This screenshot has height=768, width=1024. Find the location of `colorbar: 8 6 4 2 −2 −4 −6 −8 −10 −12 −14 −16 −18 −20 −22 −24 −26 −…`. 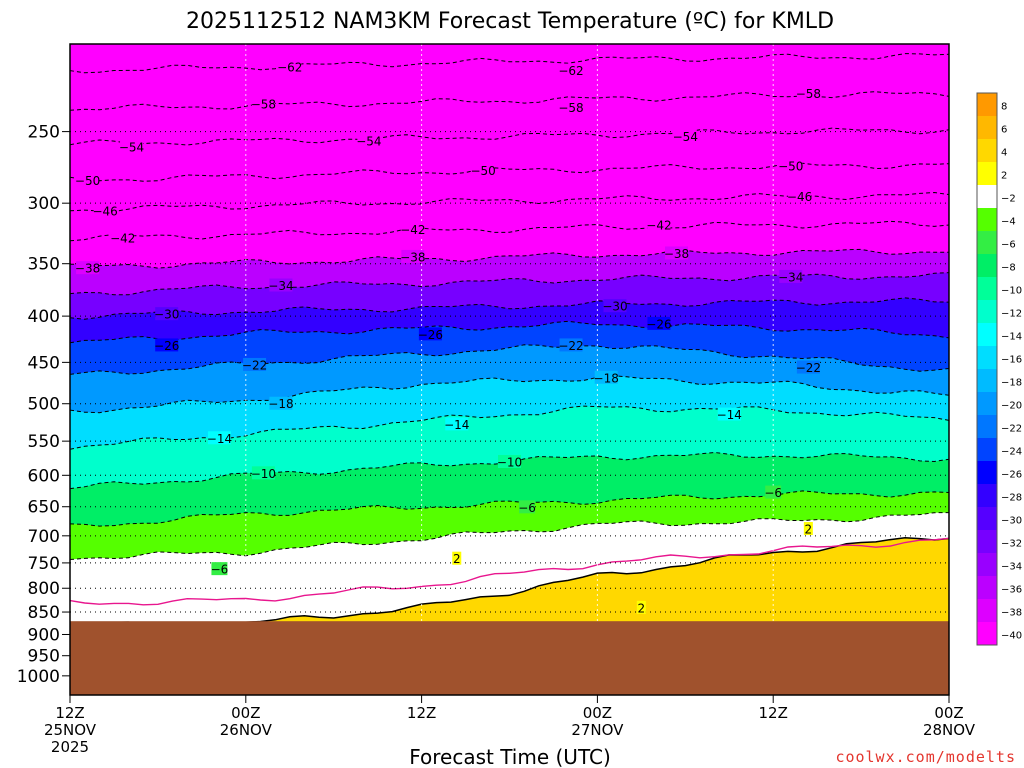

colorbar: 8 6 4 2 −2 −4 −6 −8 −10 −12 −14 −16 −18 −20 −22 −24 −26 −… is located at coordinates (999, 369).